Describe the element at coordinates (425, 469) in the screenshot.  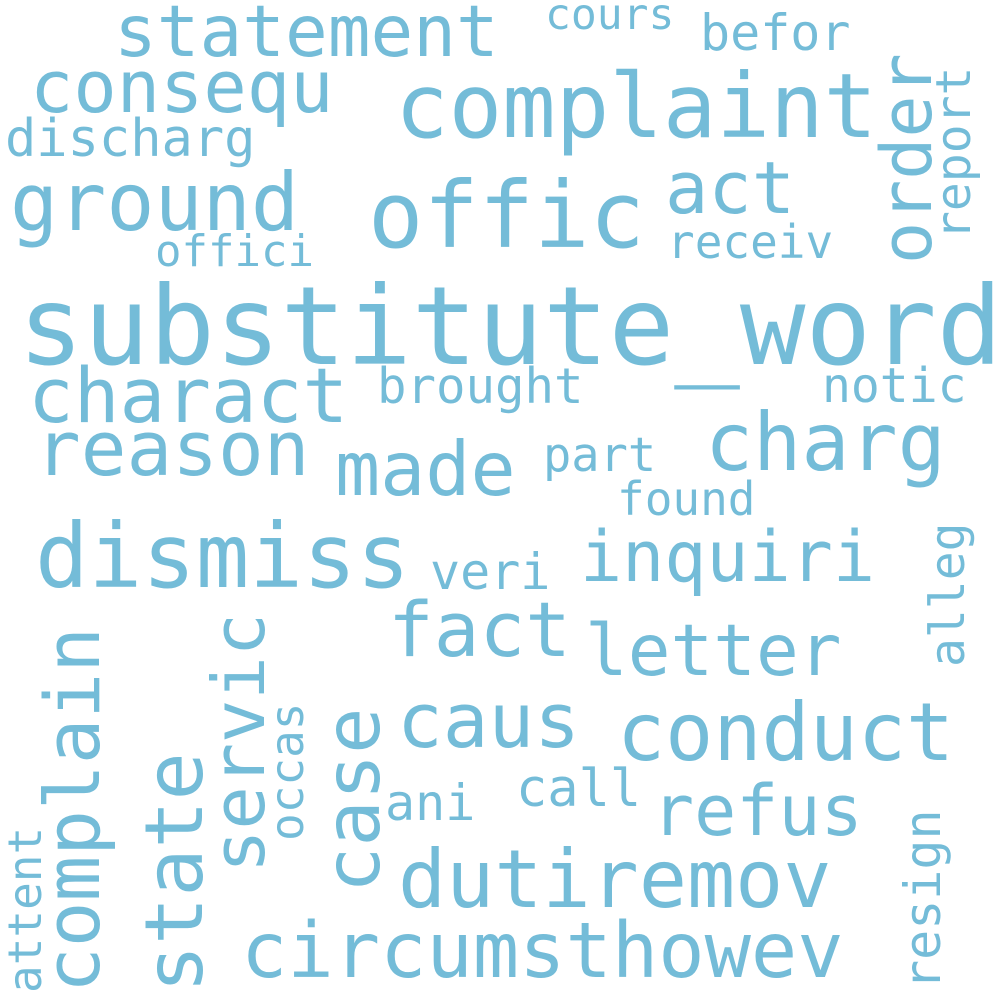
I see `word-made: made` at that location.